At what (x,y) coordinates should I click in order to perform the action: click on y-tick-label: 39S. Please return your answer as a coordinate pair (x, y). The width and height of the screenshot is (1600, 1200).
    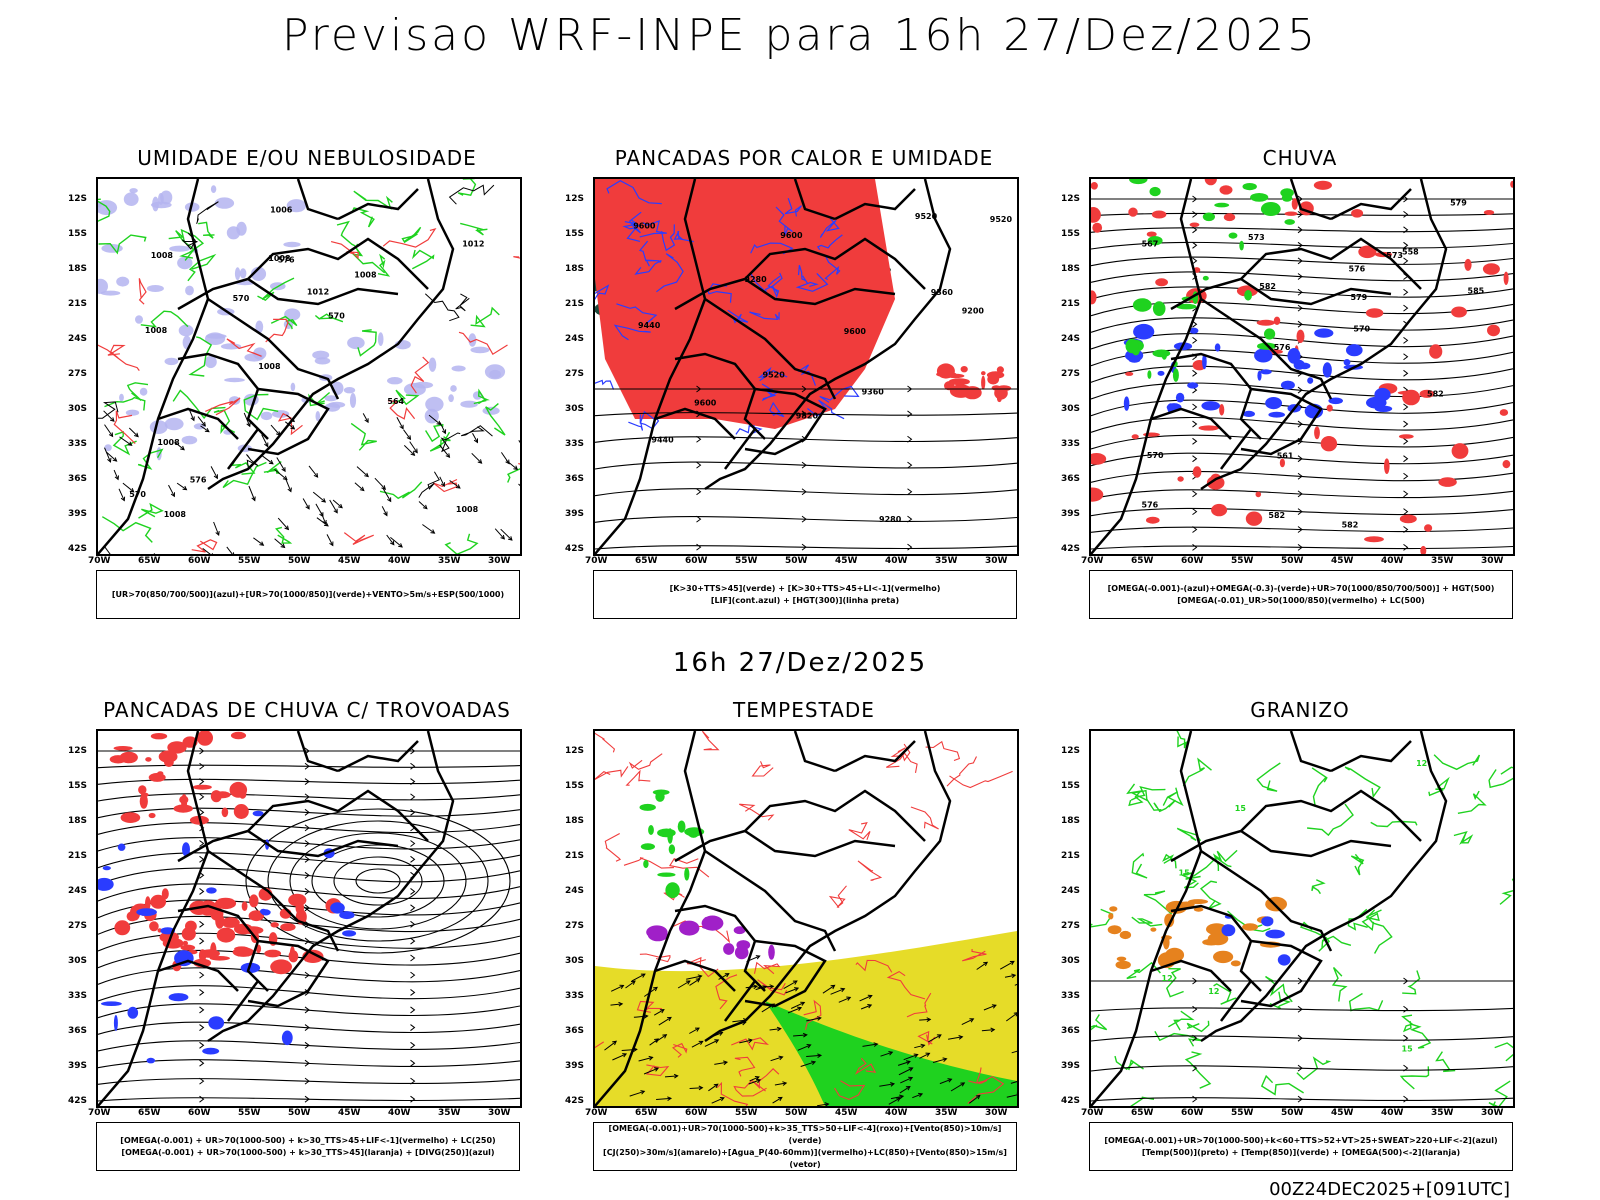
    Looking at the image, I should click on (575, 1066).